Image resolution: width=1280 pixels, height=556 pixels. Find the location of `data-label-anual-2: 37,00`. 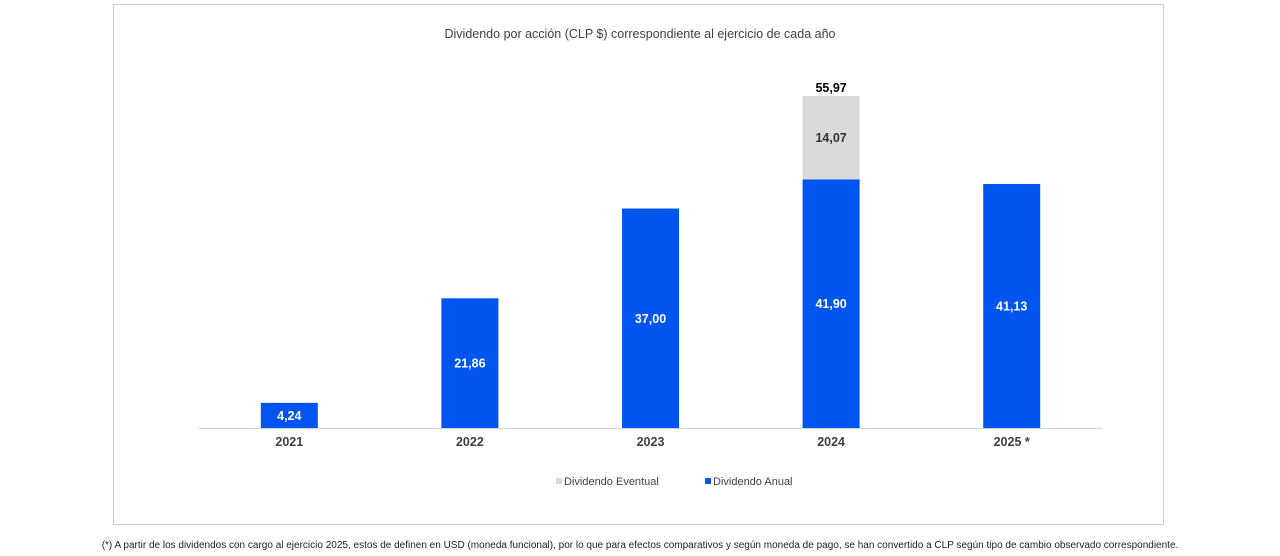

data-label-anual-2: 37,00 is located at coordinates (650, 319).